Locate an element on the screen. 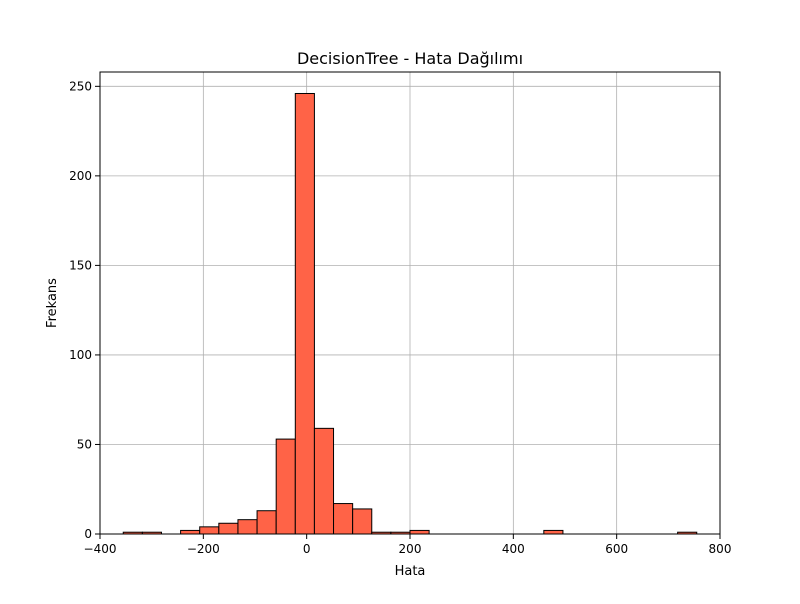 Image resolution: width=800 pixels, height=604 pixels. x-tick-label: 600 is located at coordinates (616, 549).